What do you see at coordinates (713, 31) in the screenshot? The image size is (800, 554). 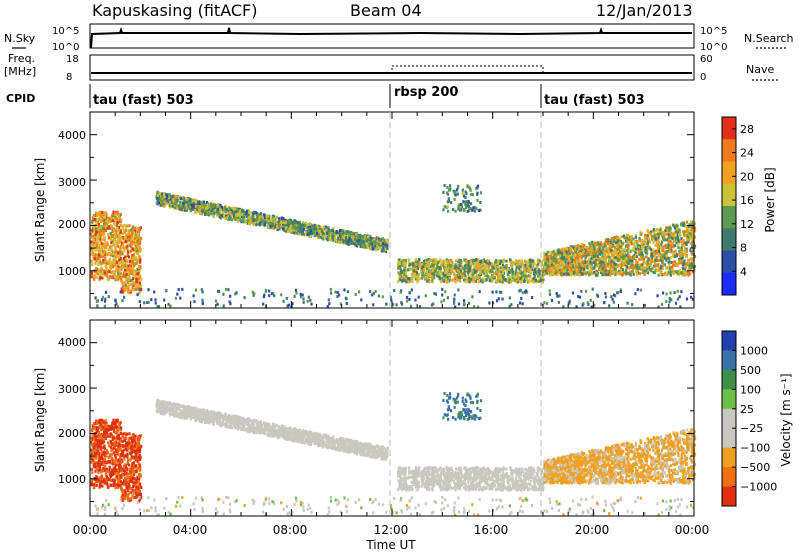 I see `nsearch-tick-top: 10^5` at bounding box center [713, 31].